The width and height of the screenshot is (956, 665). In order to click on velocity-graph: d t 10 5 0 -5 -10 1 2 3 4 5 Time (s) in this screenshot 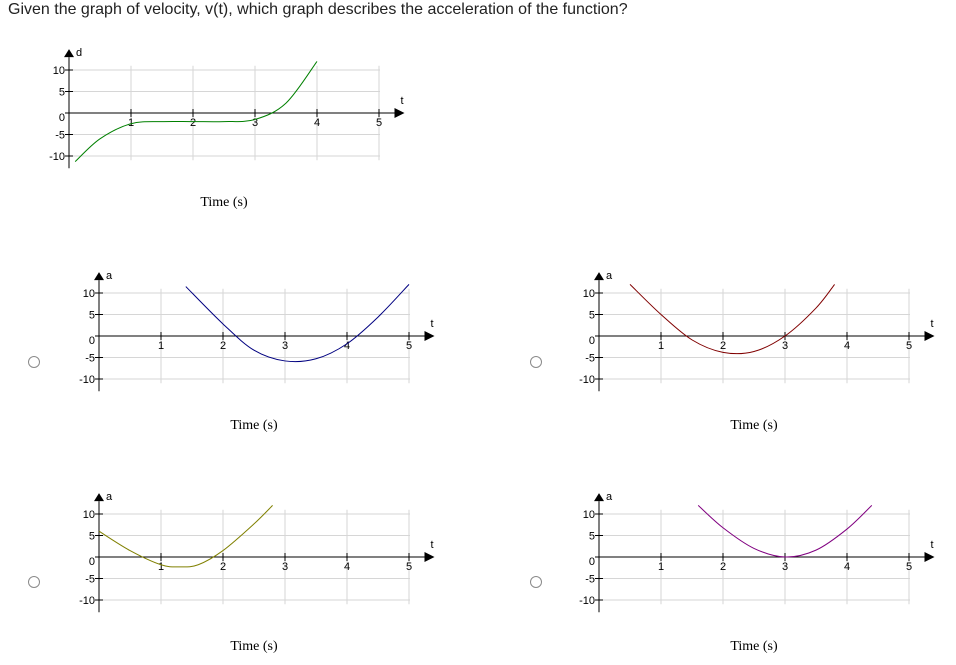, I will do `click(227, 128)`.